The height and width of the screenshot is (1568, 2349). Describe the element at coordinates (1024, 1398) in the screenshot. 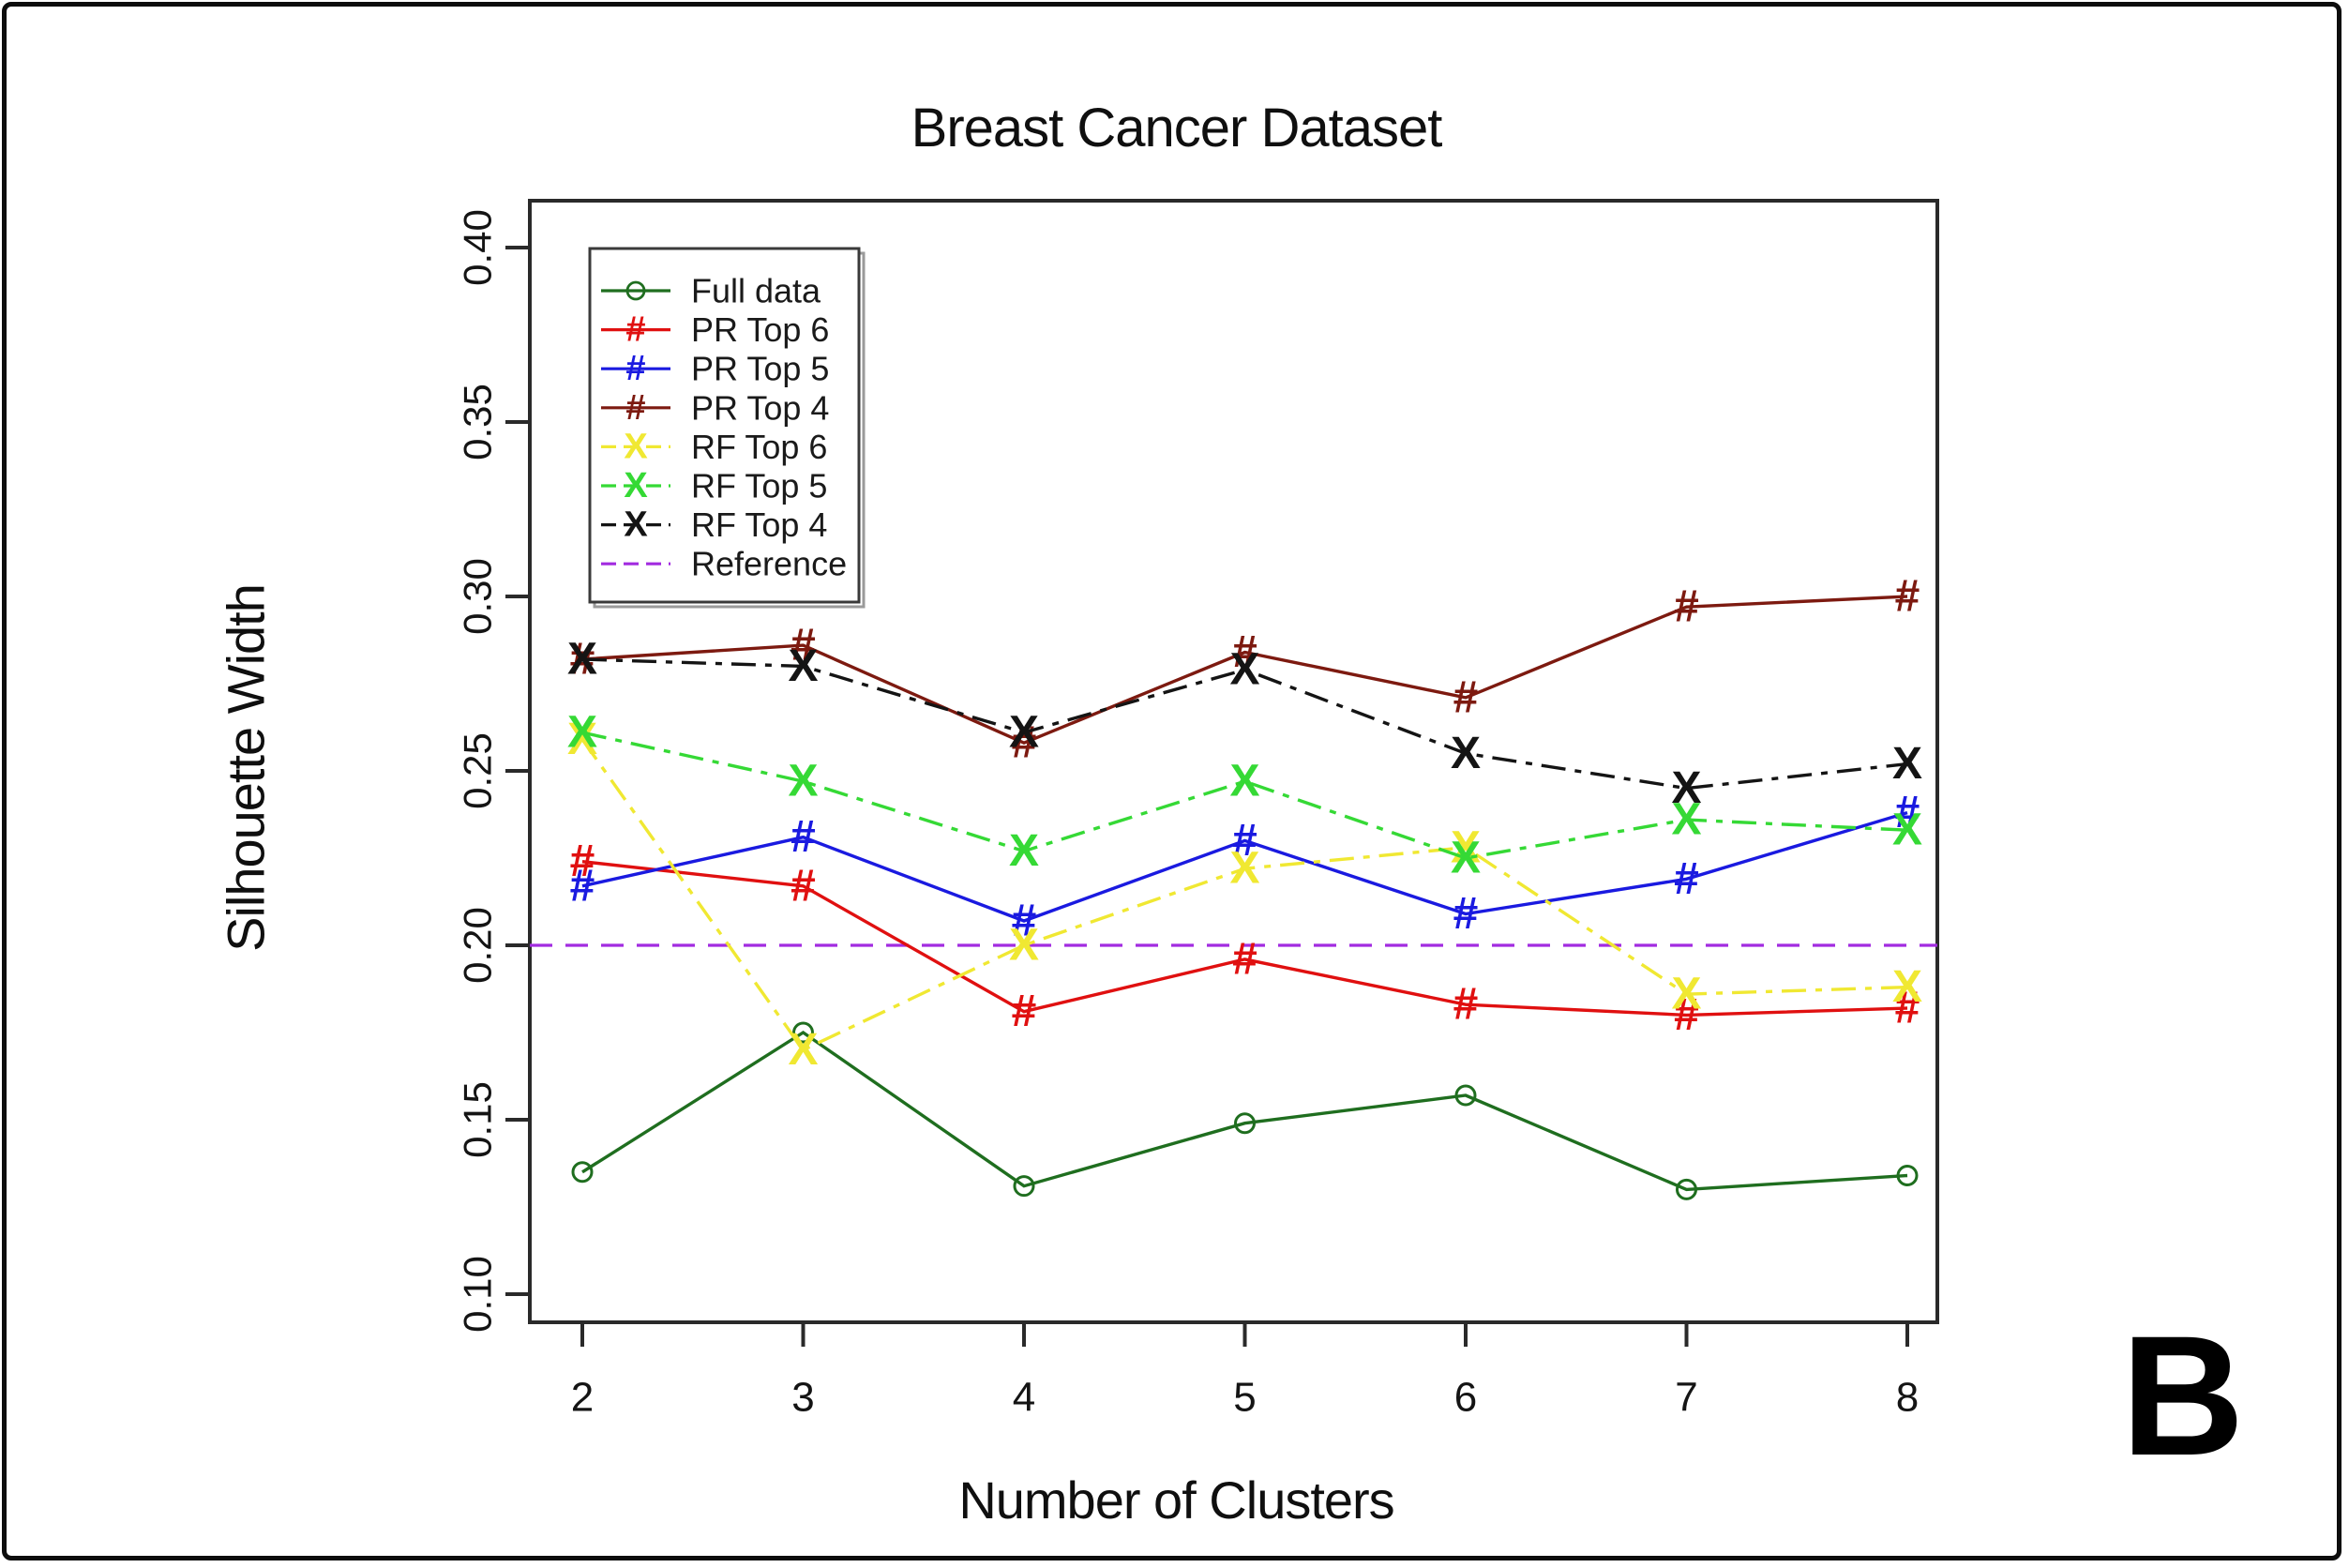

I see `x-tick-label: 4` at that location.